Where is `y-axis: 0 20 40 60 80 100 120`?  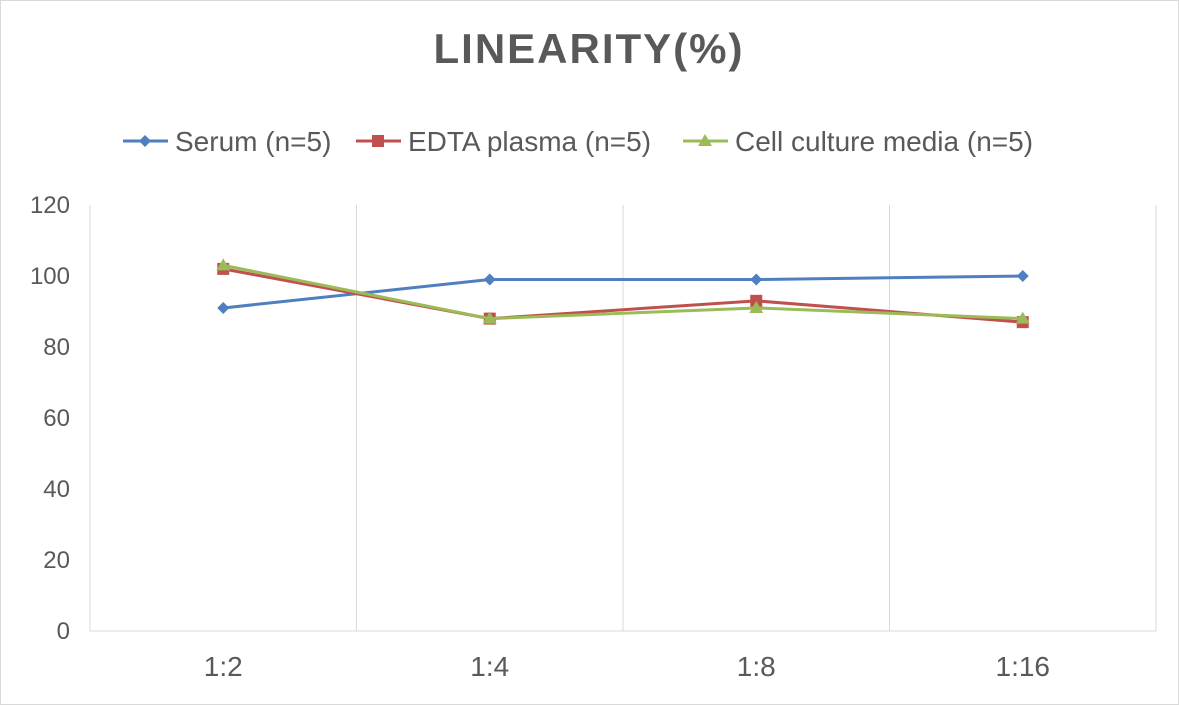 y-axis: 0 20 40 60 80 100 120 is located at coordinates (50, 418).